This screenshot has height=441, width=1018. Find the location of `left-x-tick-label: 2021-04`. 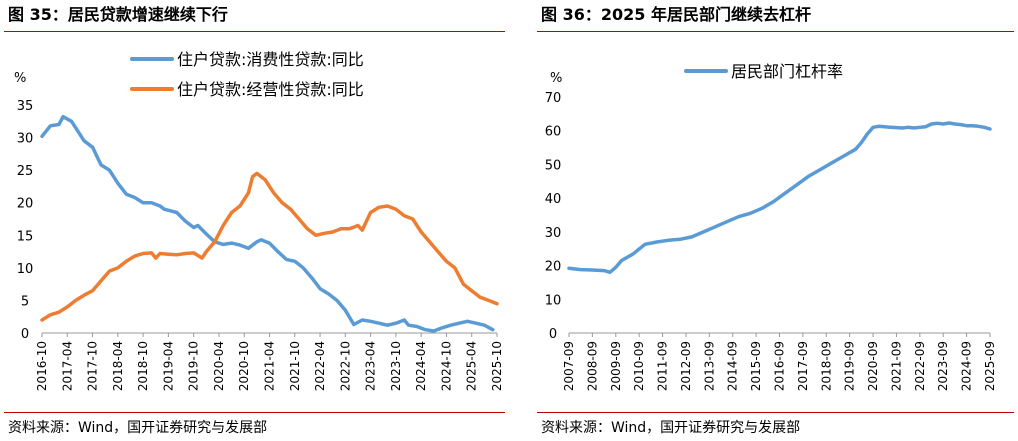

left-x-tick-label: 2021-04 is located at coordinates (270, 366).